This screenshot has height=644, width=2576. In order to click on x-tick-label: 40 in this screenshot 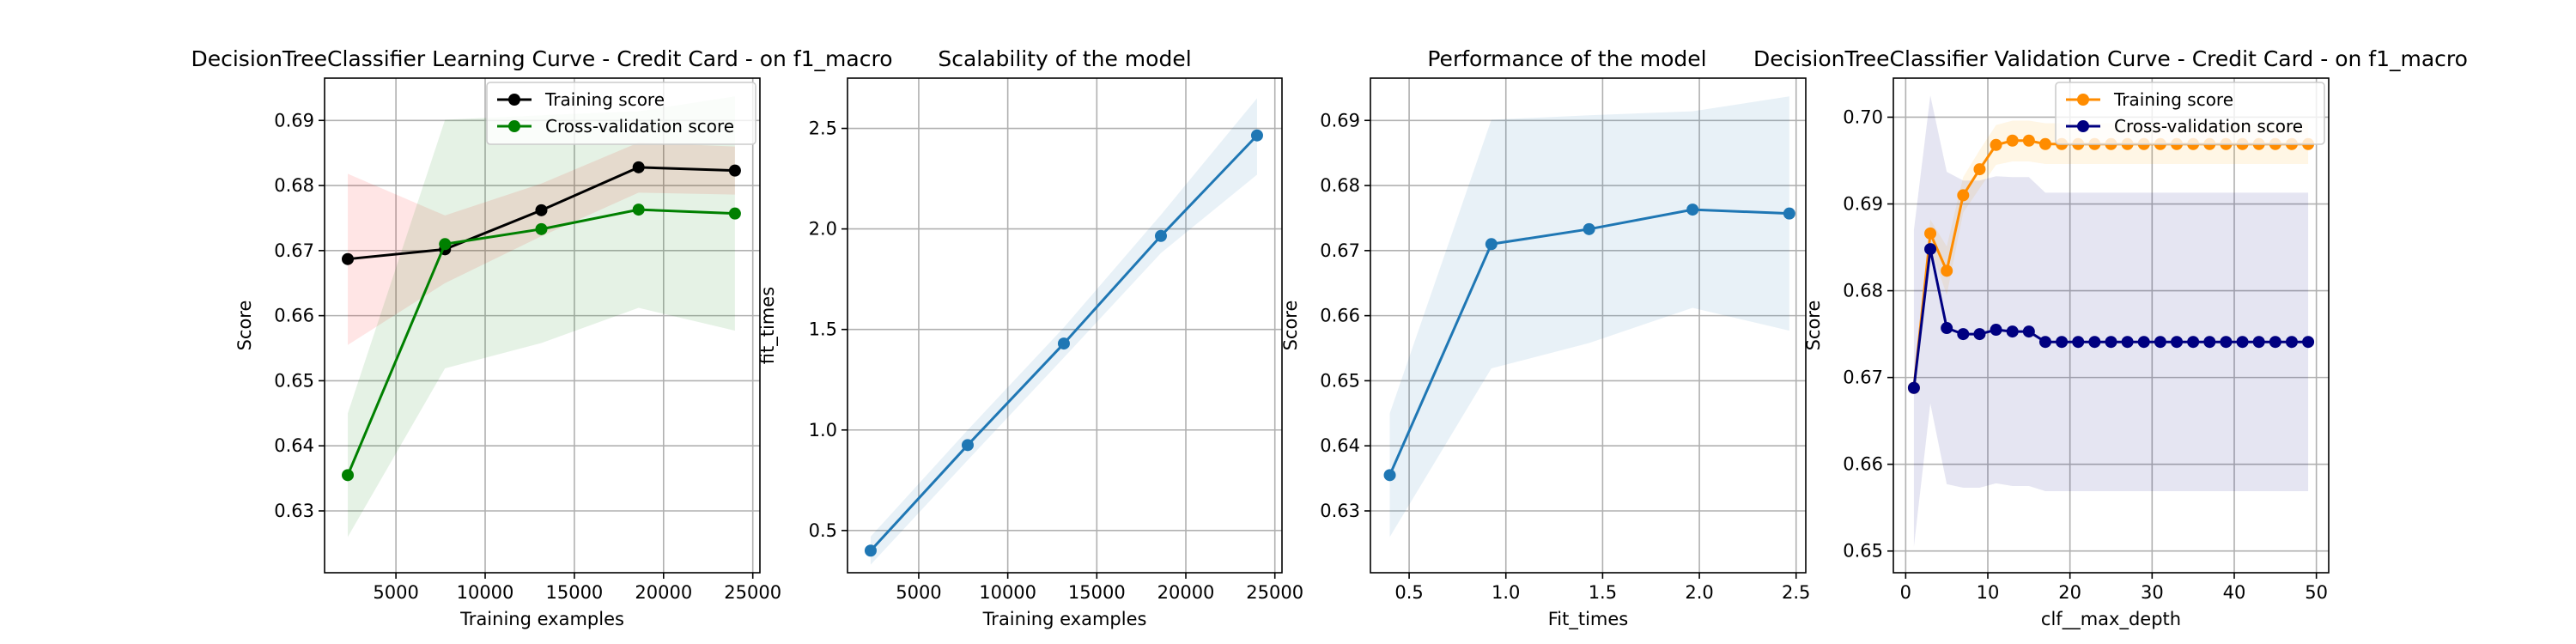, I will do `click(2234, 592)`.